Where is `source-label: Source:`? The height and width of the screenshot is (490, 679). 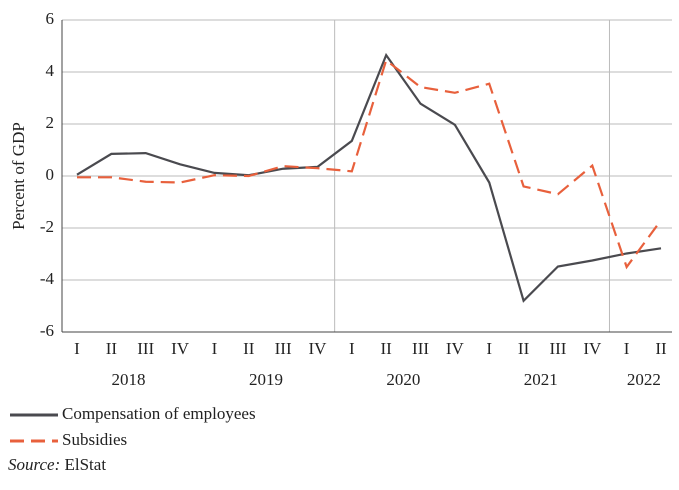
source-label: Source: is located at coordinates (34, 464).